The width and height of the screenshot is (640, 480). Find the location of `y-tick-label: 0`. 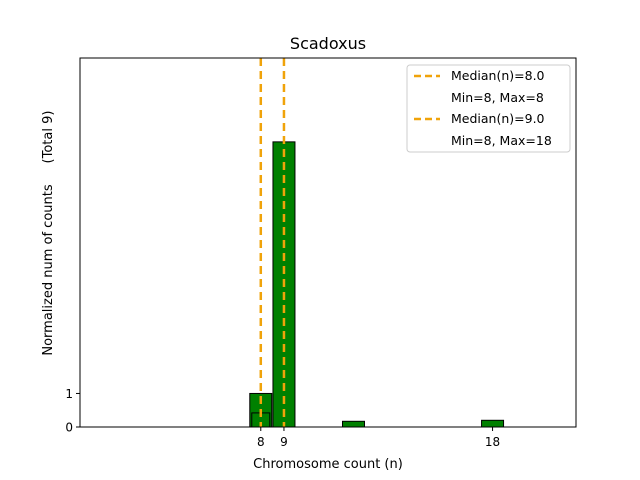

y-tick-label: 0 is located at coordinates (69, 428).